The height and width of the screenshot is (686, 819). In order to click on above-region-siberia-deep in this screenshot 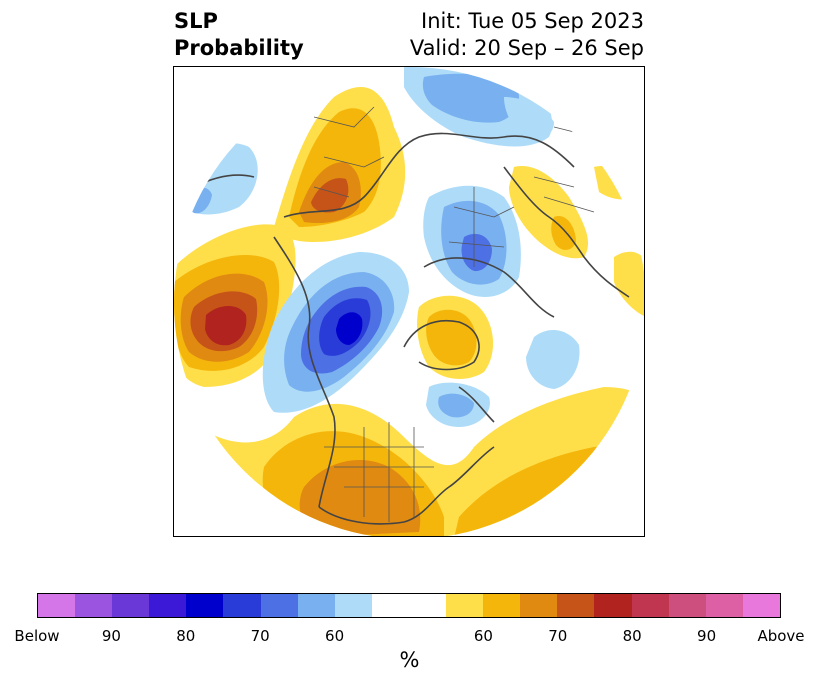, I will do `click(330, 195)`.